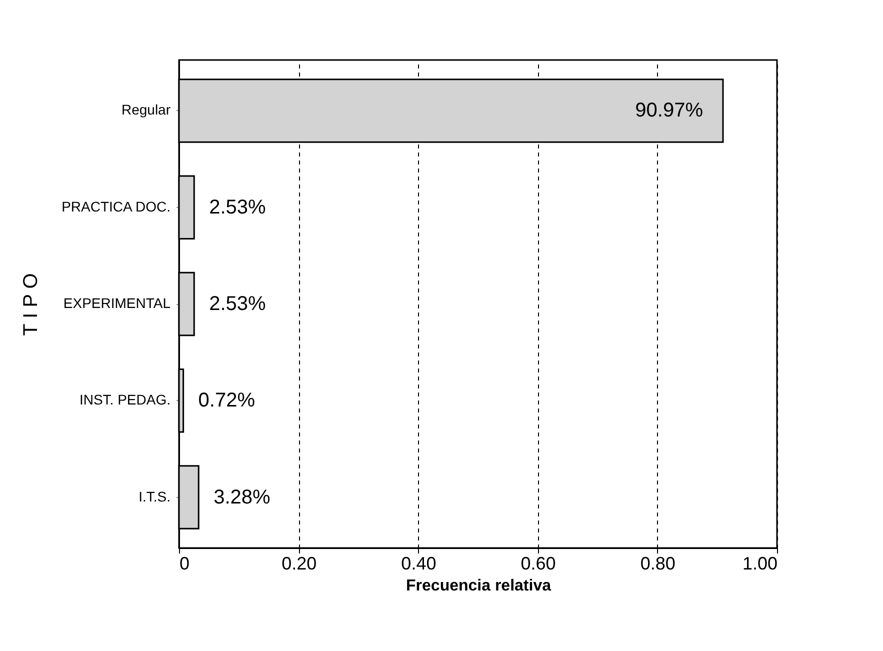 The height and width of the screenshot is (651, 883). What do you see at coordinates (760, 564) in the screenshot?
I see `x-tick-label: 1.00` at bounding box center [760, 564].